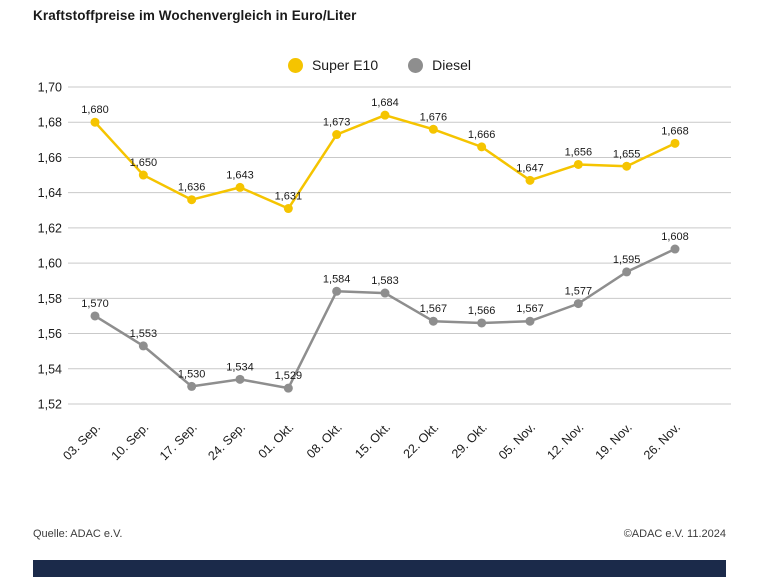 The height and width of the screenshot is (577, 759). I want to click on data-label: 1,655, so click(627, 154).